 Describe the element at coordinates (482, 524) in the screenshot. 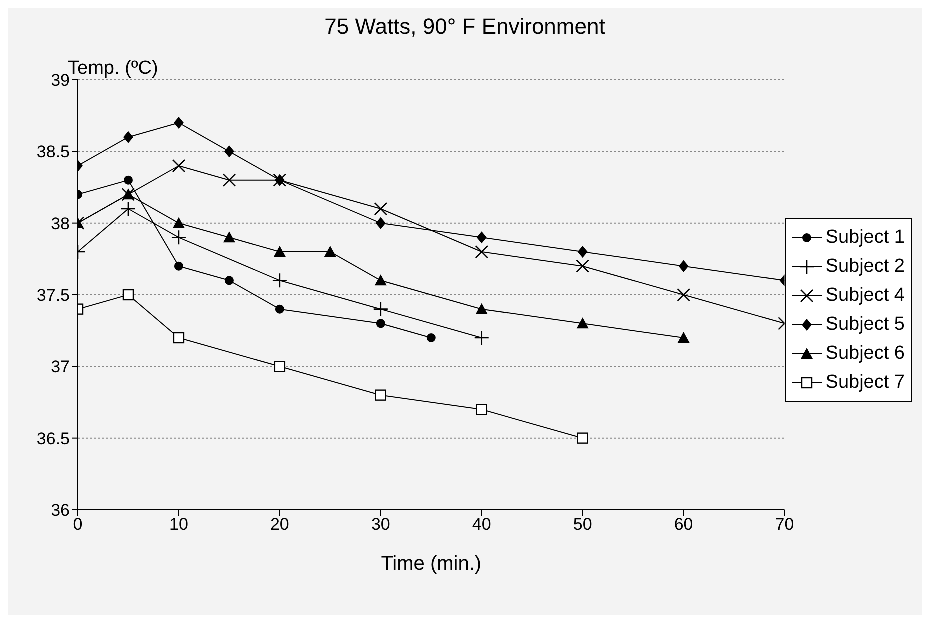

I see `x-tick-label: 40` at that location.